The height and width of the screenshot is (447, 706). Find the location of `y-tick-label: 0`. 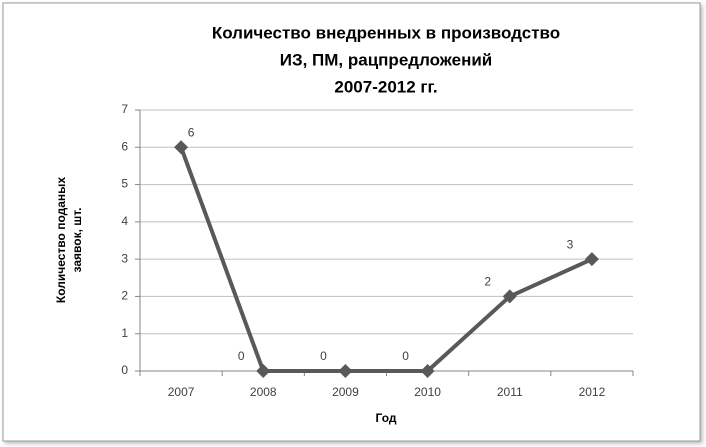

y-tick-label: 0 is located at coordinates (124, 370).